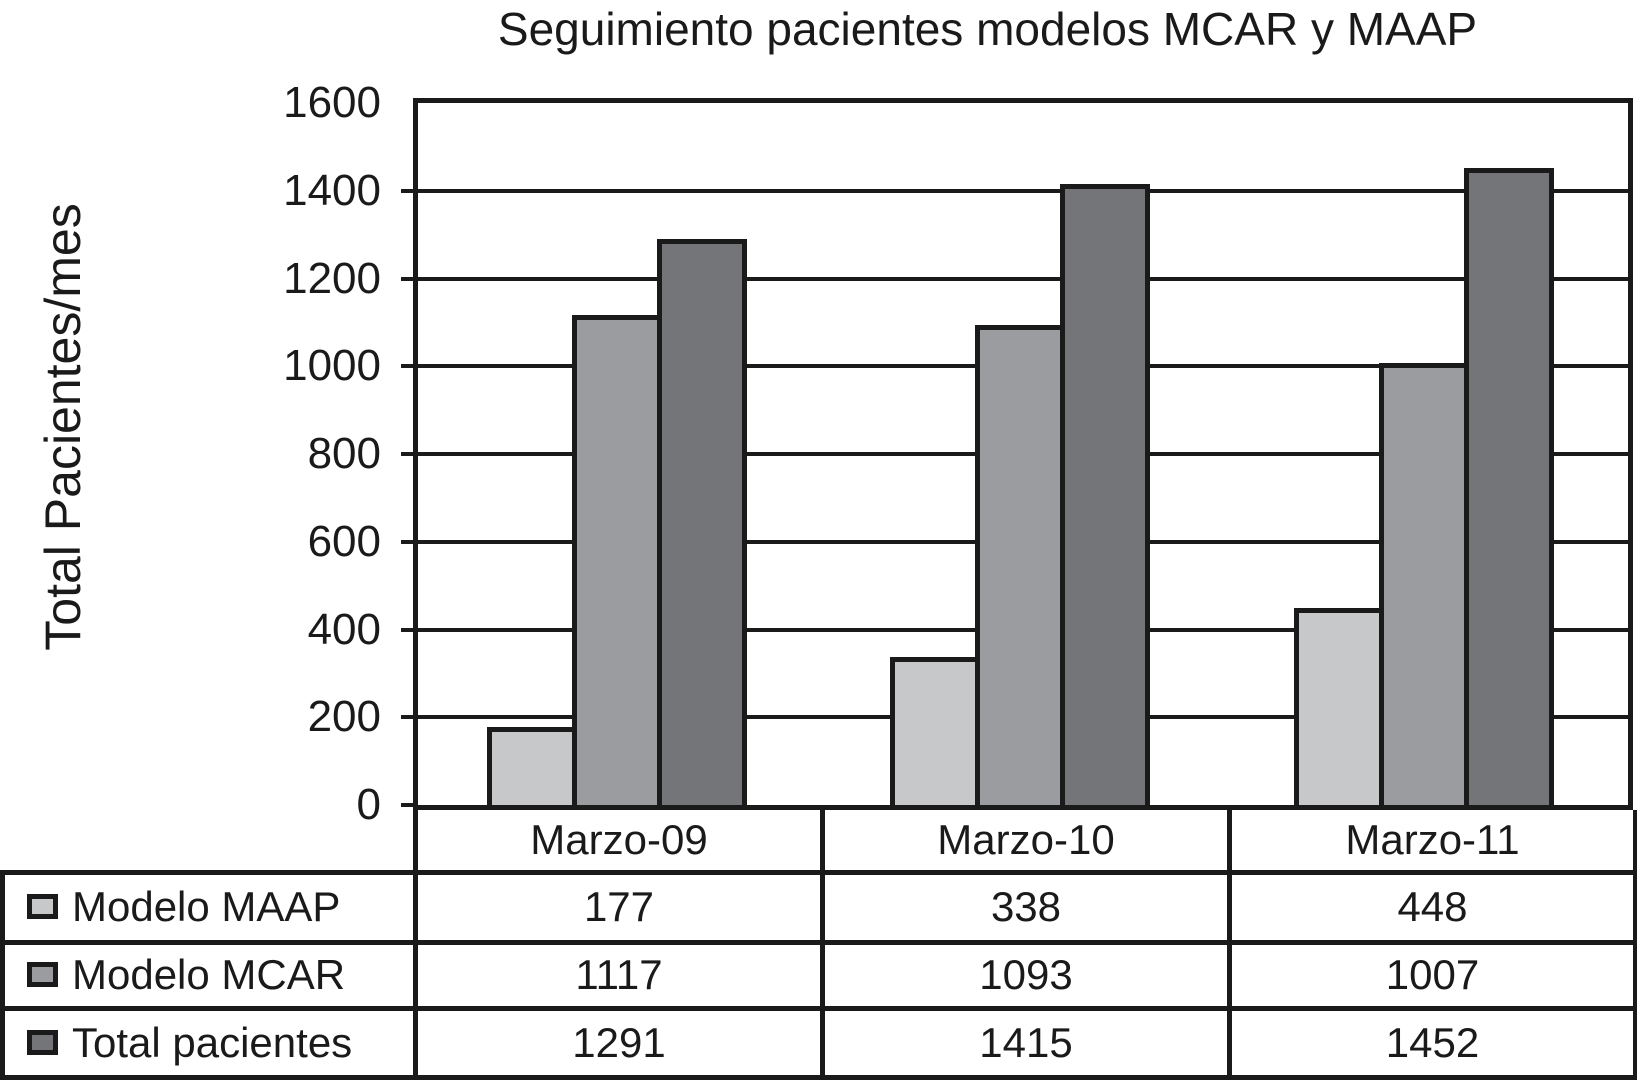  What do you see at coordinates (332, 278) in the screenshot?
I see `y-tick-label-1200: 1200` at bounding box center [332, 278].